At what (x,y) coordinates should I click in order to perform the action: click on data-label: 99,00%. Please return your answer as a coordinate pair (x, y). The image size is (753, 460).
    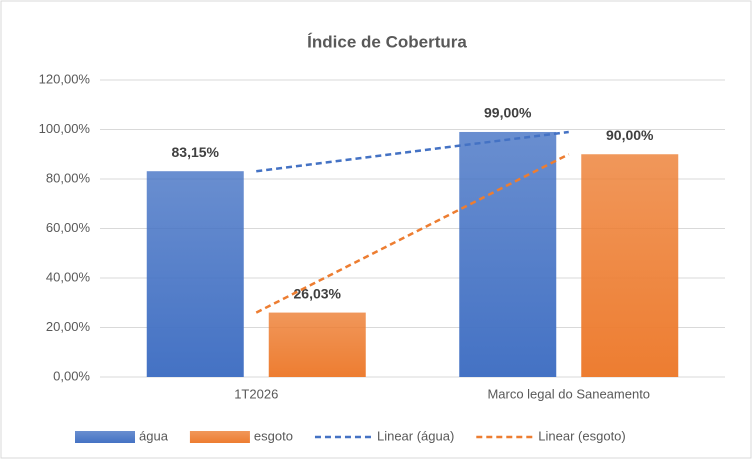
    Looking at the image, I should click on (508, 113).